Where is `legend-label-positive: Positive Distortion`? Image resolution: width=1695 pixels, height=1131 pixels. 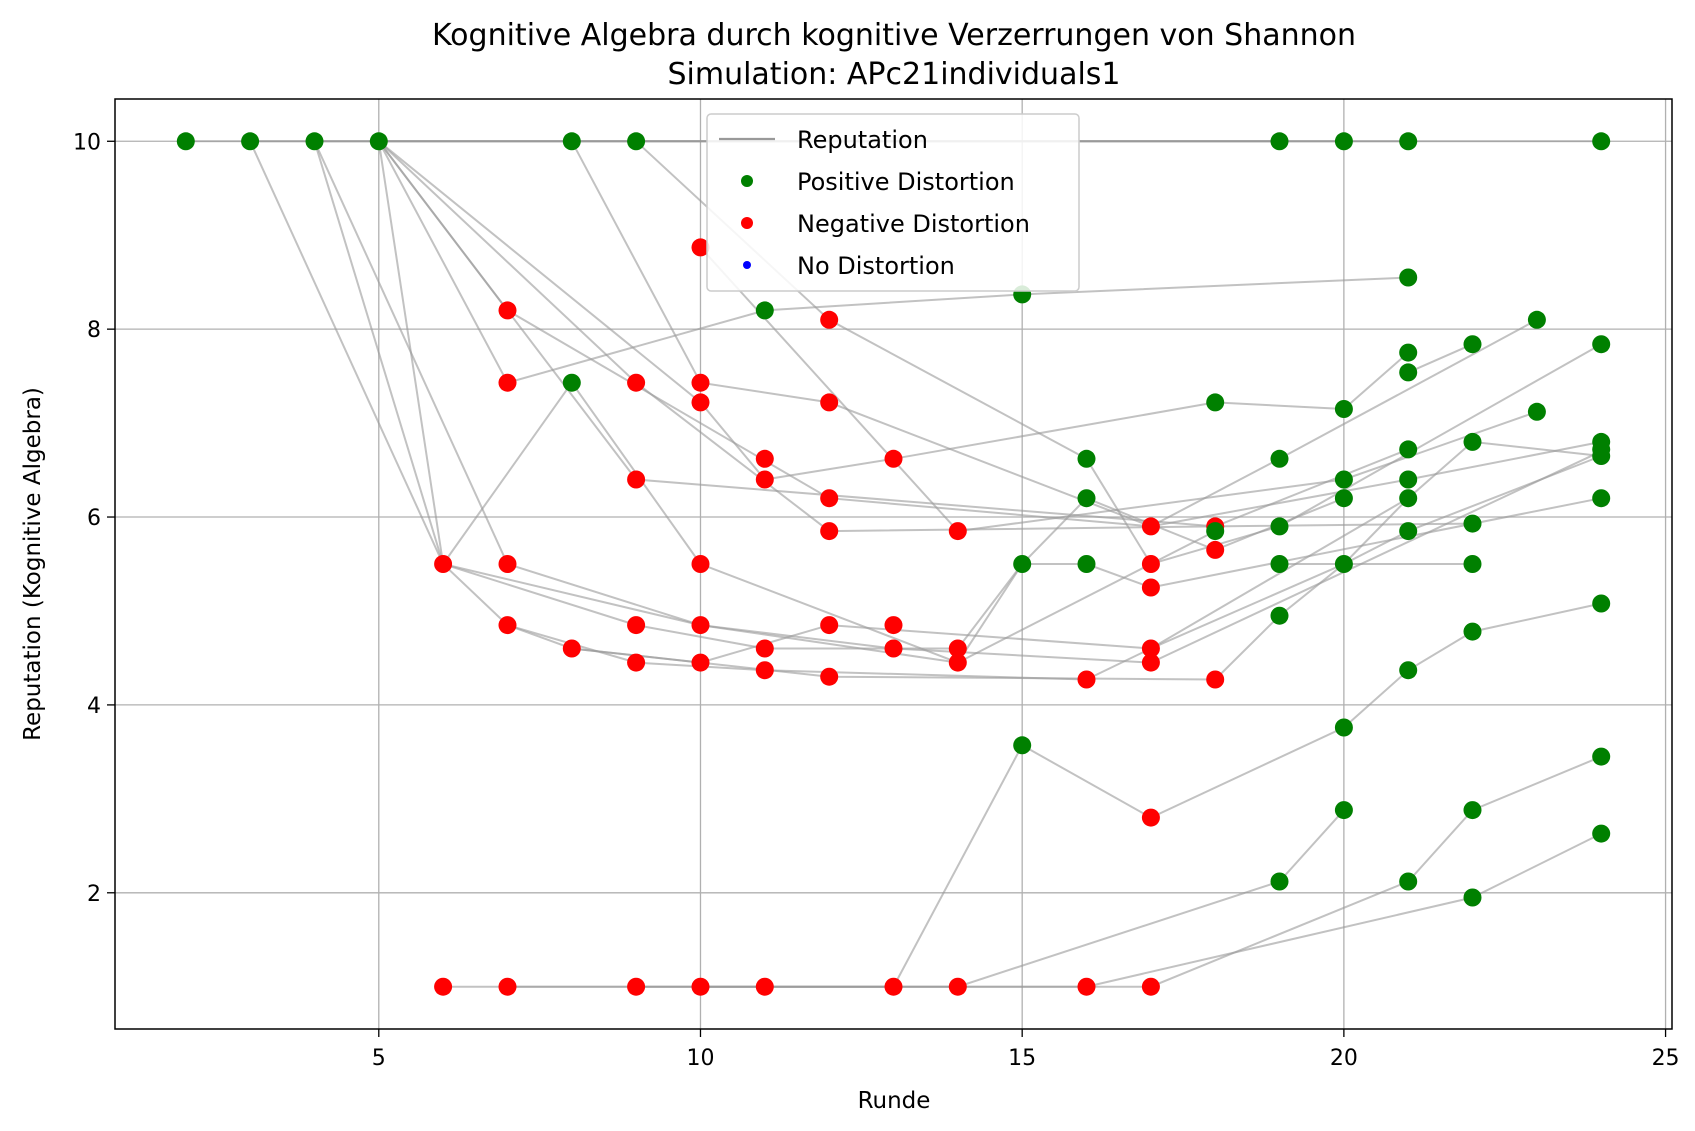
legend-label-positive: Positive Distortion is located at coordinates (906, 182).